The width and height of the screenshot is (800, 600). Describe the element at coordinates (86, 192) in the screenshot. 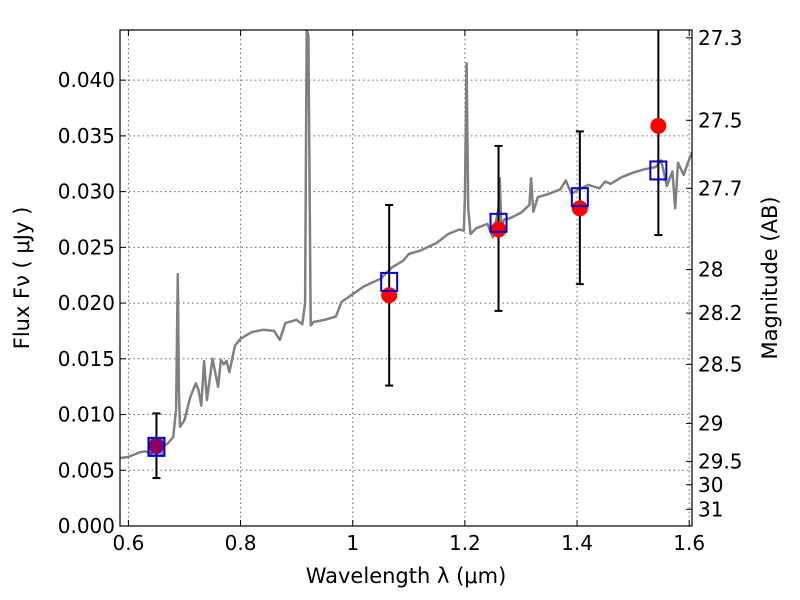

I see `y-tick-label: 0.030` at that location.